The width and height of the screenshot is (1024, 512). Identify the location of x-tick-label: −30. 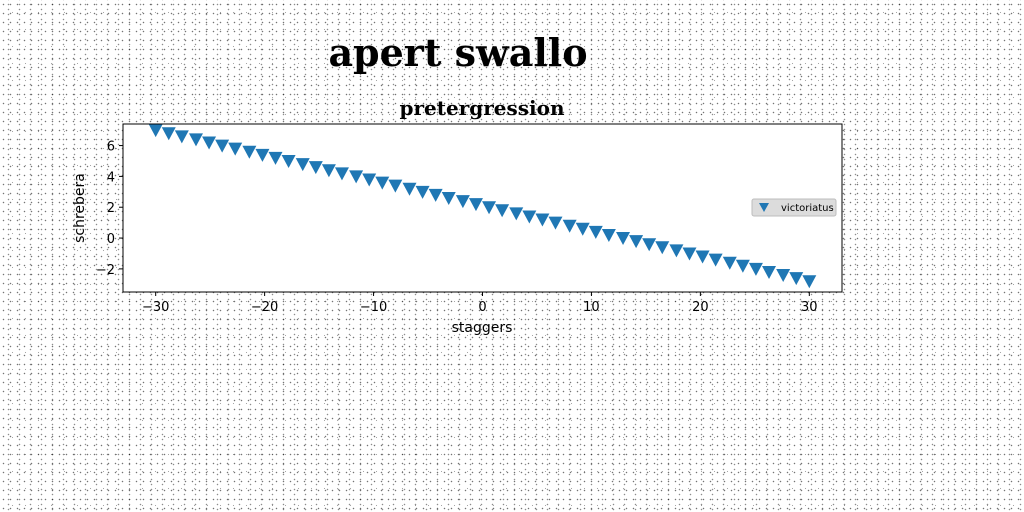
(155, 307).